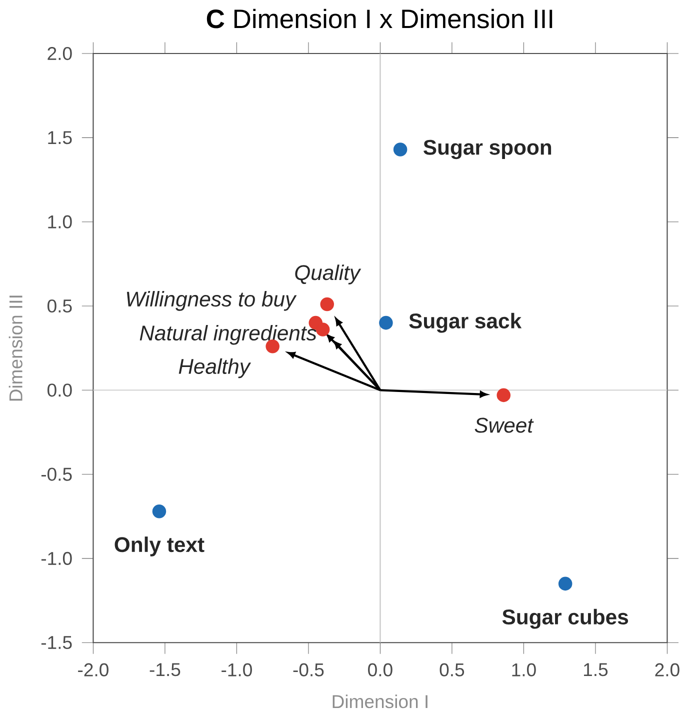  Describe the element at coordinates (212, 301) in the screenshot. I see `series-label: Willingness to buy` at that location.